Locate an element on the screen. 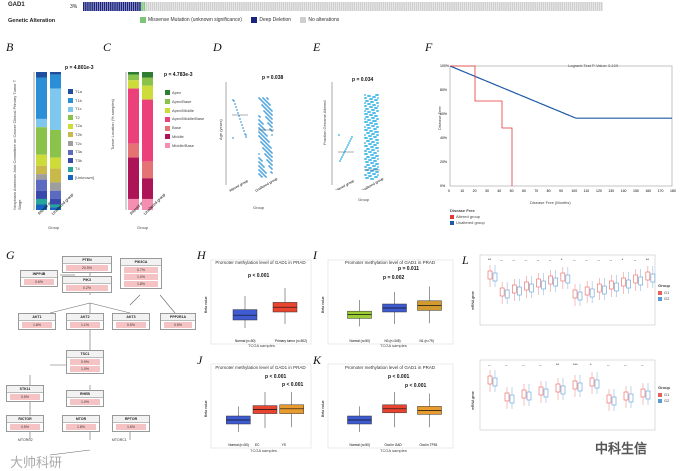 The image size is (685, 471). category-label: Oral in TP53 is located at coordinates (429, 445).